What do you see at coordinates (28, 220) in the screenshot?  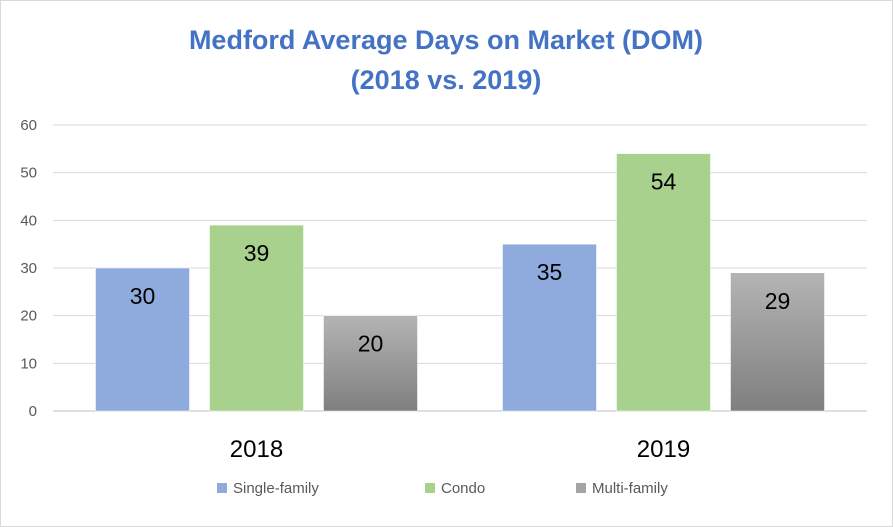 I see `y-tick-label: 40` at bounding box center [28, 220].